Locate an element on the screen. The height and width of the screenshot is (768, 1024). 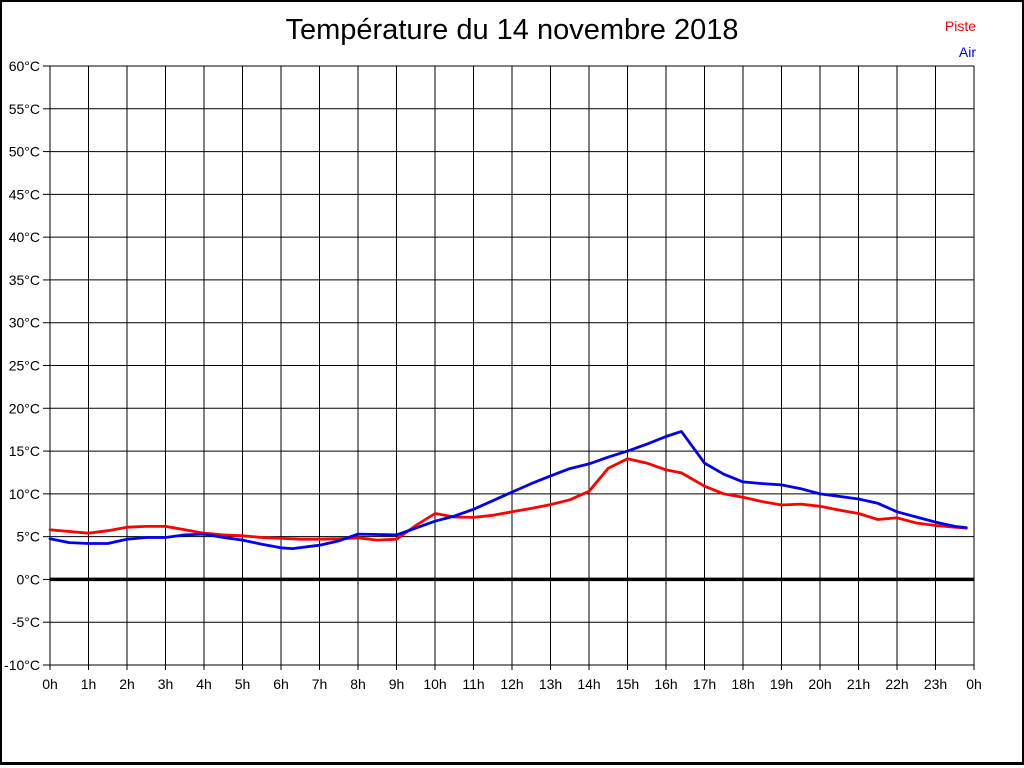
svg-text: 17h is located at coordinates (704, 684).